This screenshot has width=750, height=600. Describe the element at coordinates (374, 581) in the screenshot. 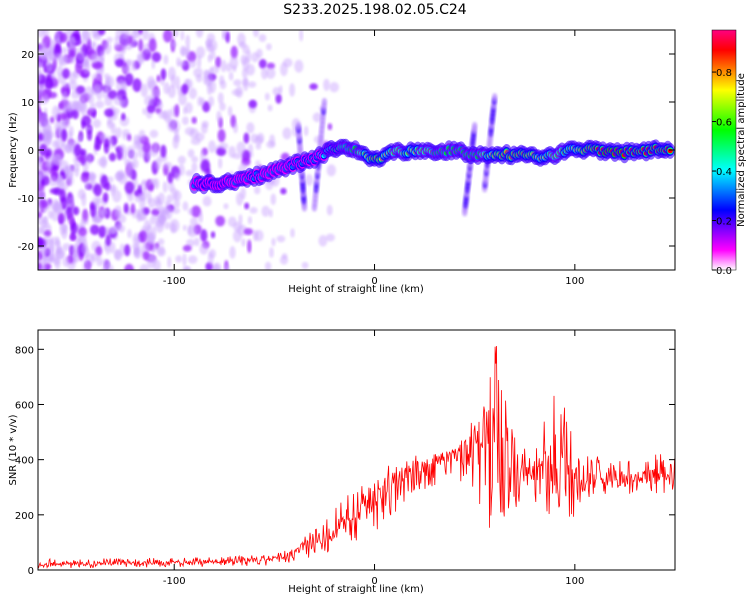

I see `snr-x-tick-label: 0` at that location.